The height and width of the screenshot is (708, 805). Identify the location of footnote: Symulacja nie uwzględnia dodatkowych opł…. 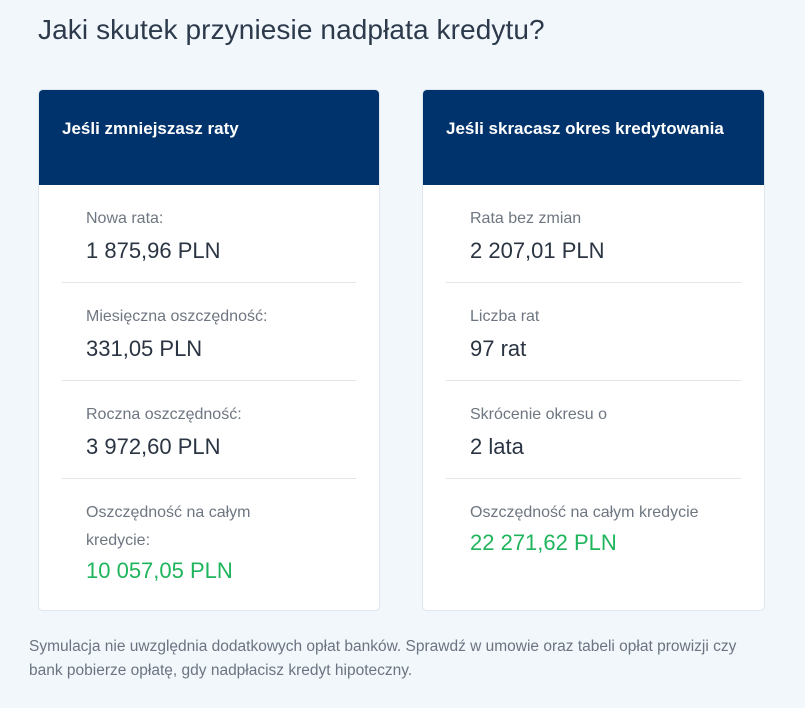
(383, 658).